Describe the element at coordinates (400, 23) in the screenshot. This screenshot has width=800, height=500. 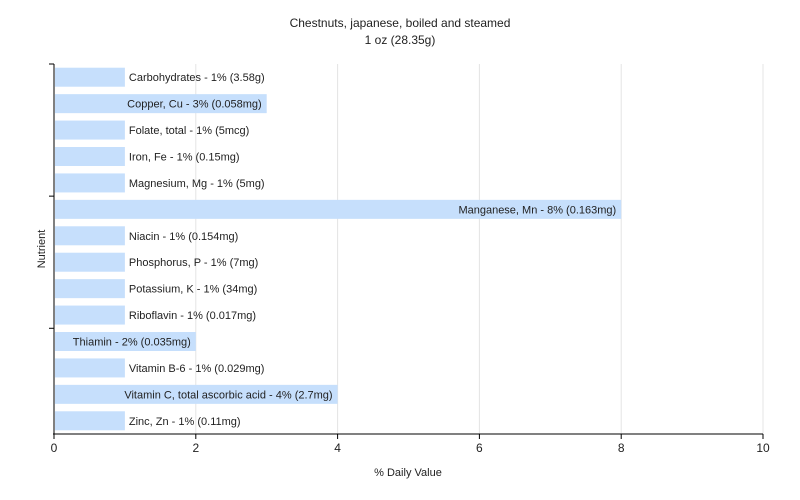
I see `chart-title: Chestnuts, japanese, boiled and steamed` at that location.